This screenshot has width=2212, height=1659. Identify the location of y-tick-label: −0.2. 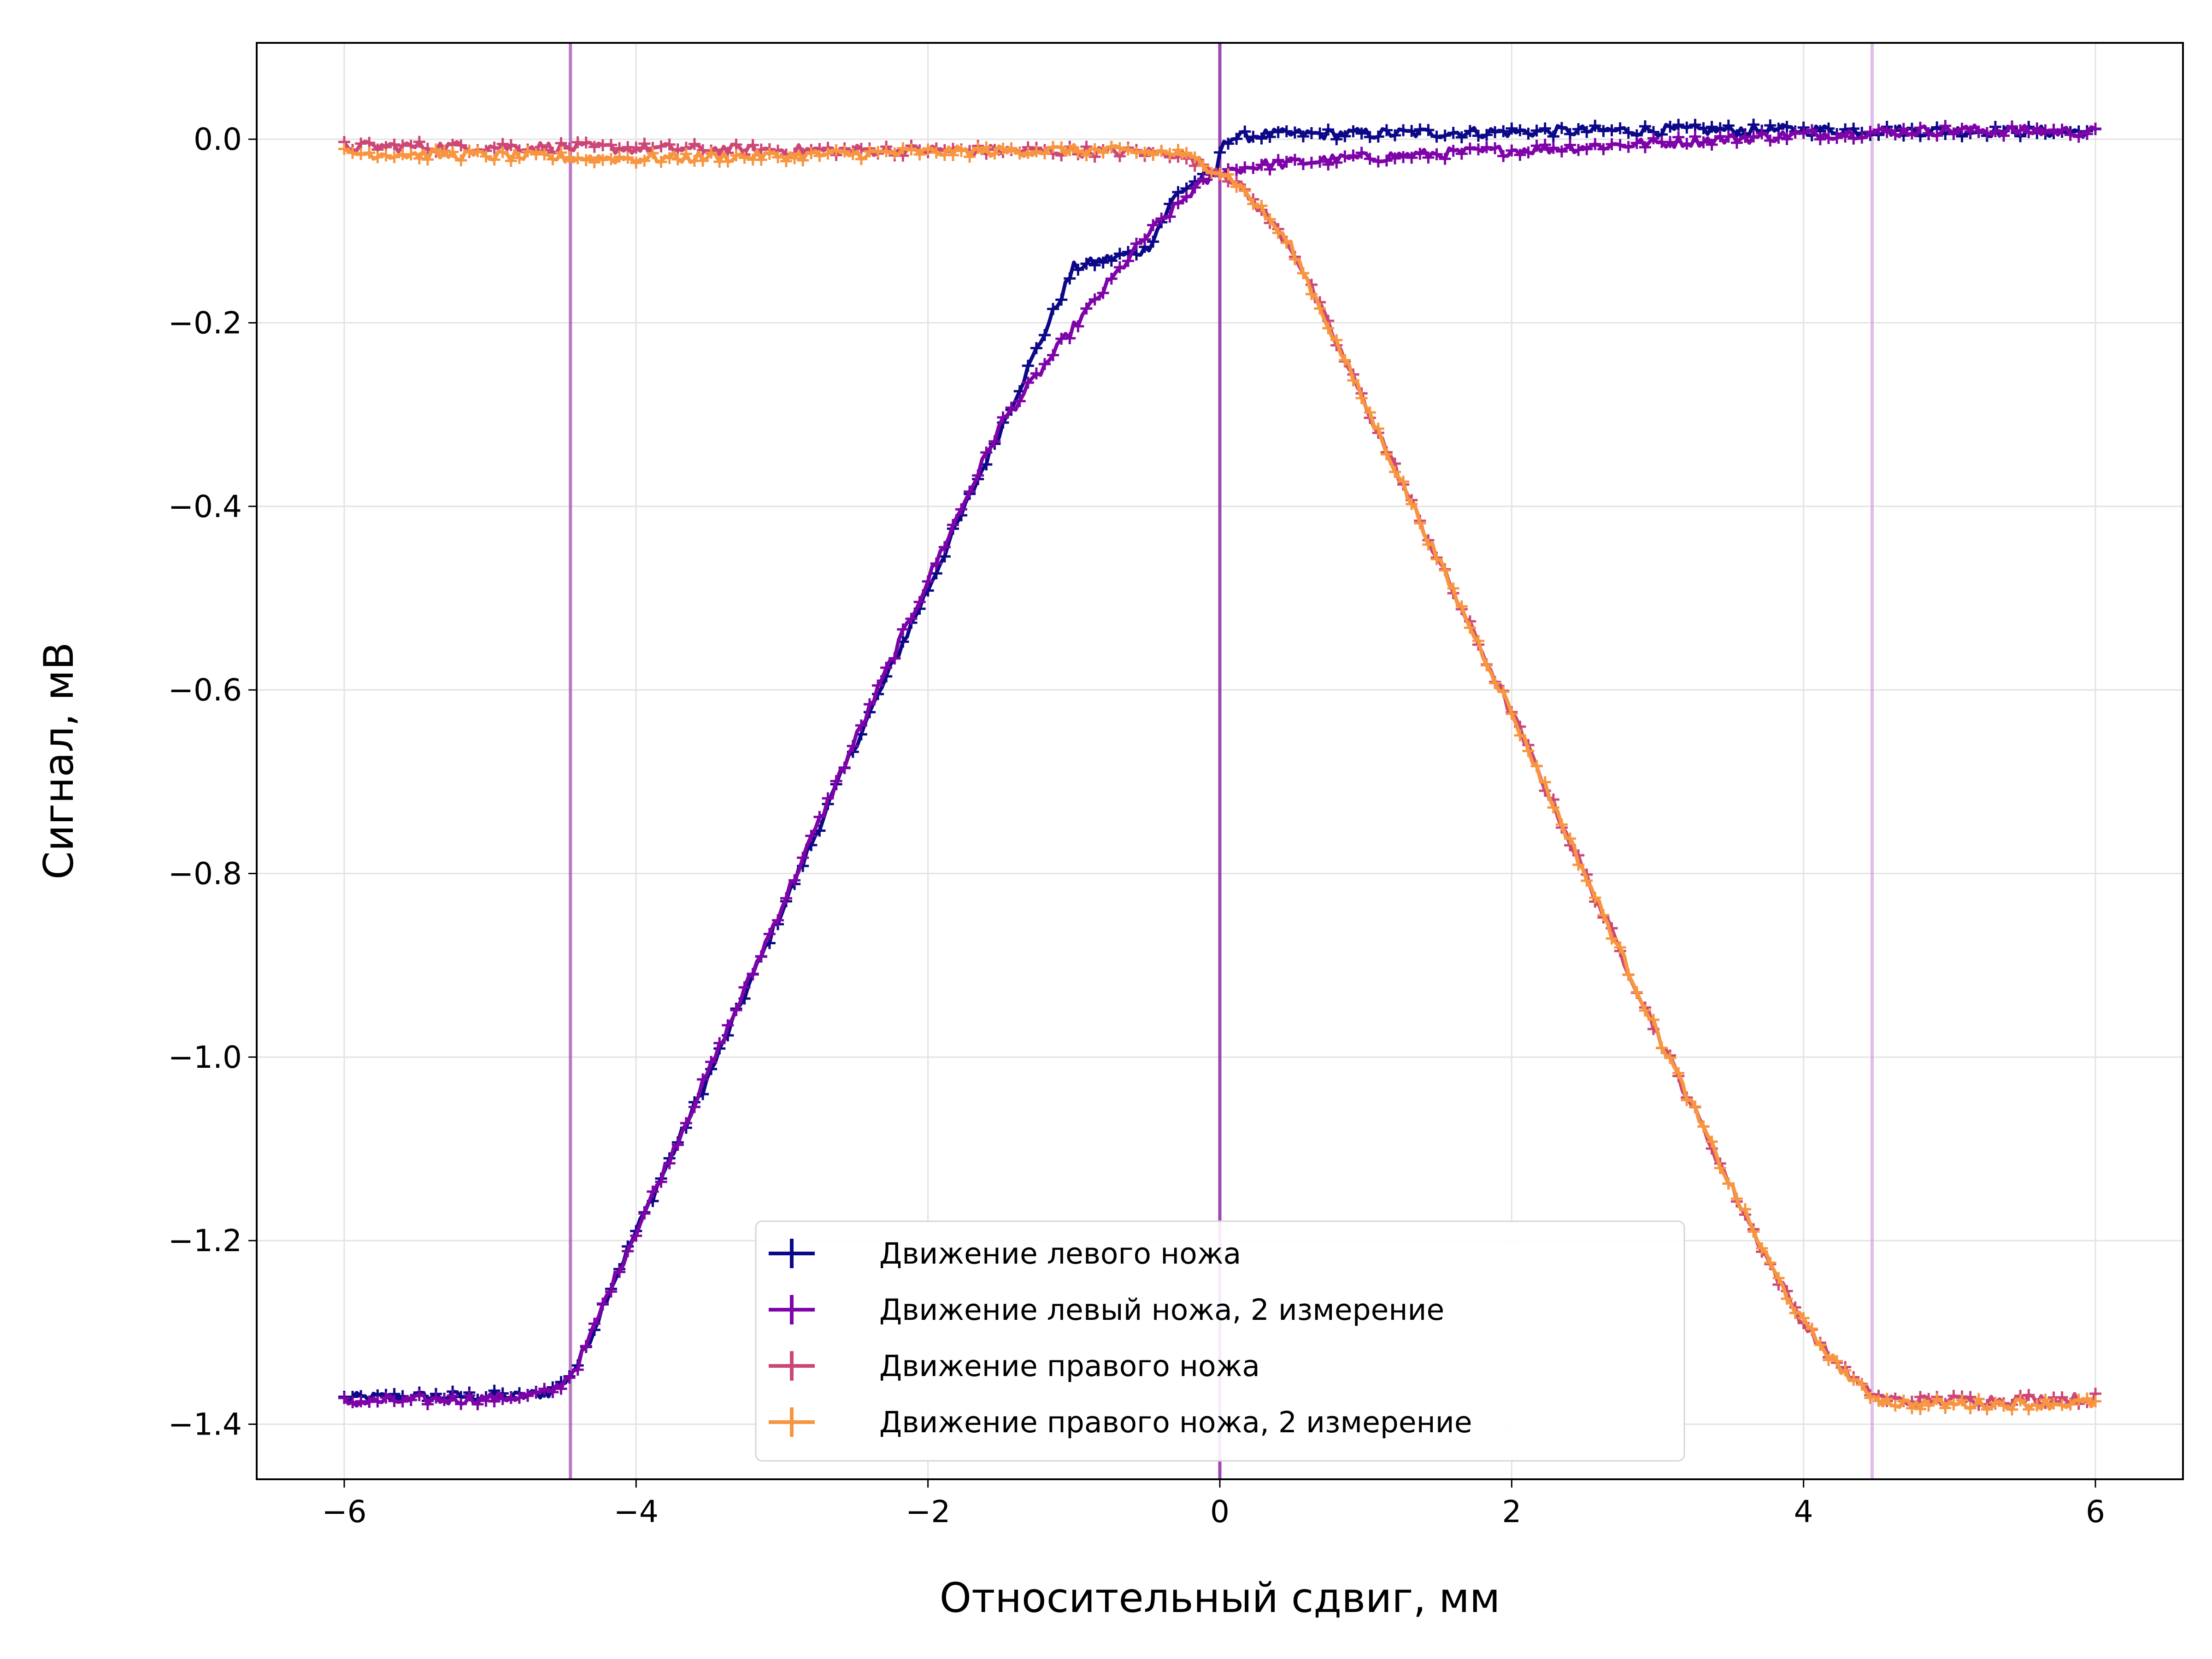
(205, 323).